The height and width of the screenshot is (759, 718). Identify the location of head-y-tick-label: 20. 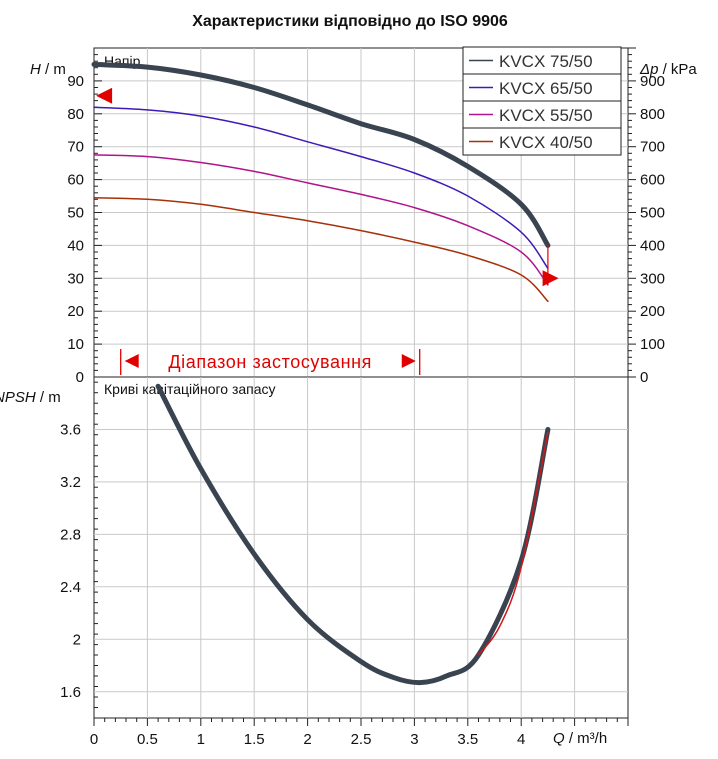
(75, 311).